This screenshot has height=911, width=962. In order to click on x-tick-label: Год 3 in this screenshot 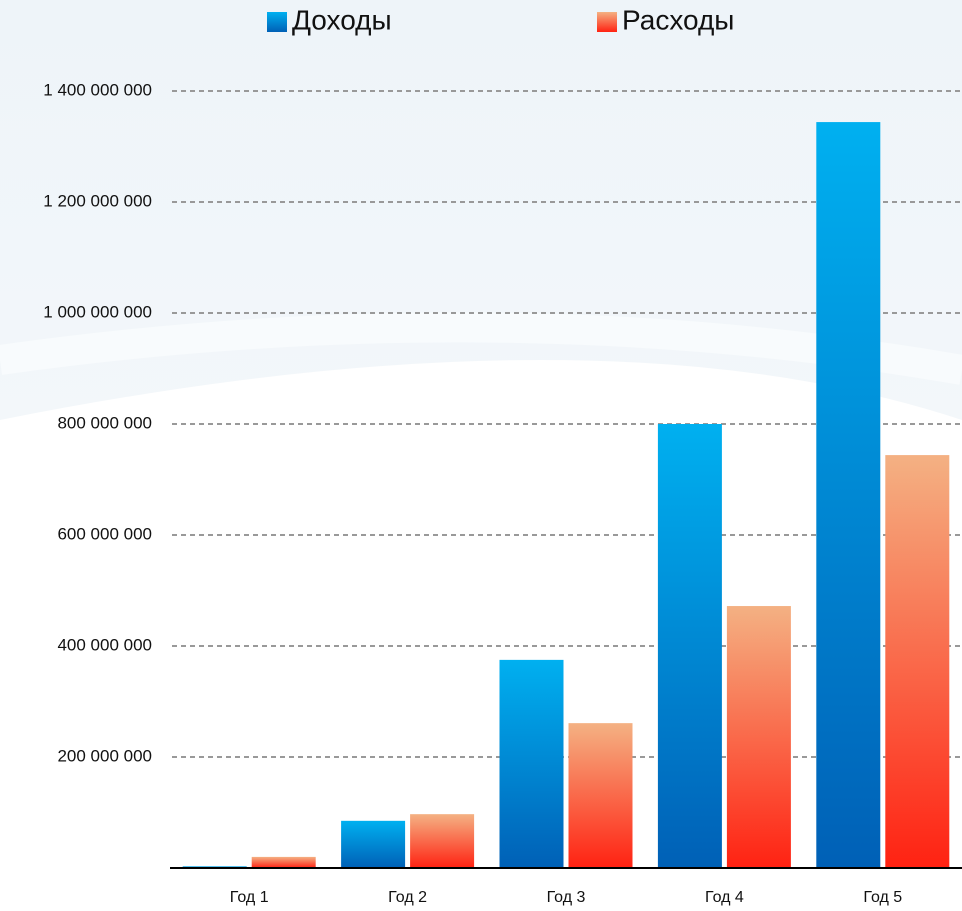, I will do `click(566, 897)`.